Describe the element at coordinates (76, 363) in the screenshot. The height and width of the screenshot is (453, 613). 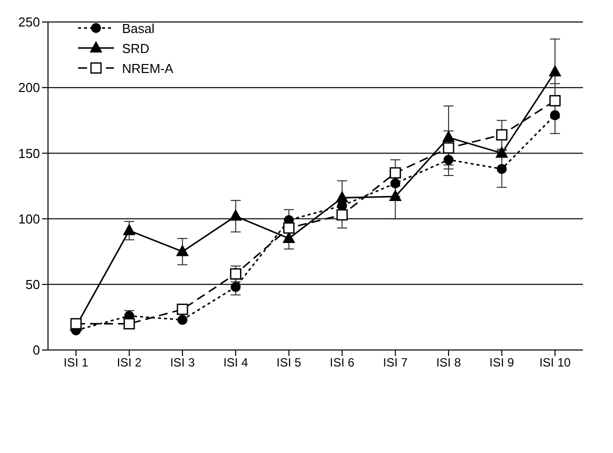
I see `x-tick-label: ISI 1` at that location.